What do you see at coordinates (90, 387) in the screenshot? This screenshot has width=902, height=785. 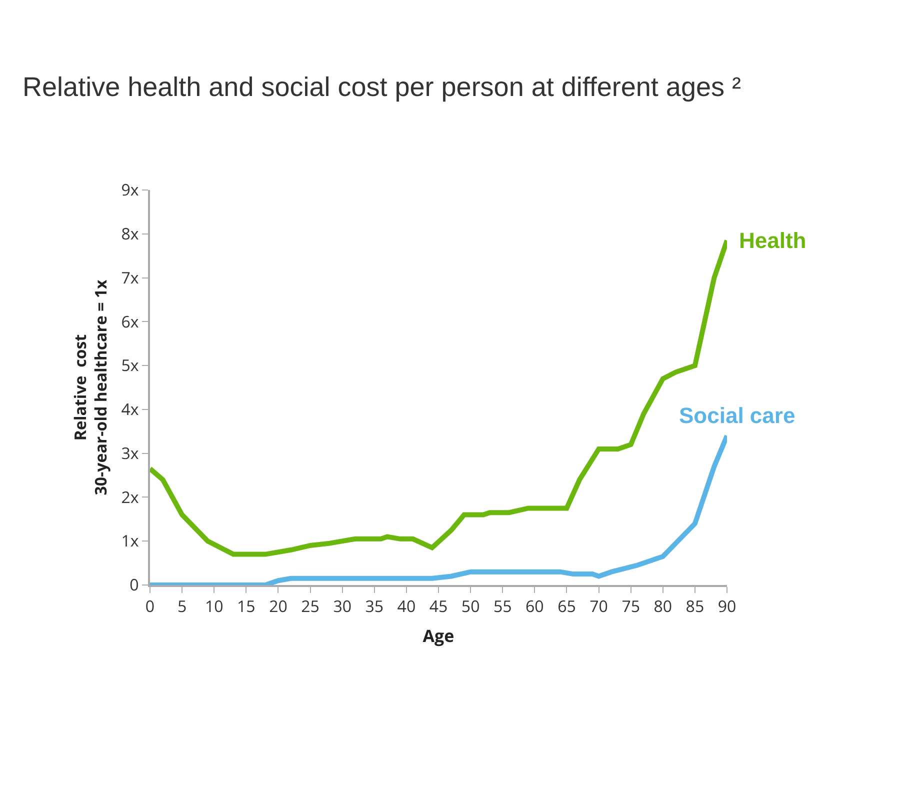 I see `y-axis-title: Relative cost 30-year-old healthcare = 1x` at bounding box center [90, 387].